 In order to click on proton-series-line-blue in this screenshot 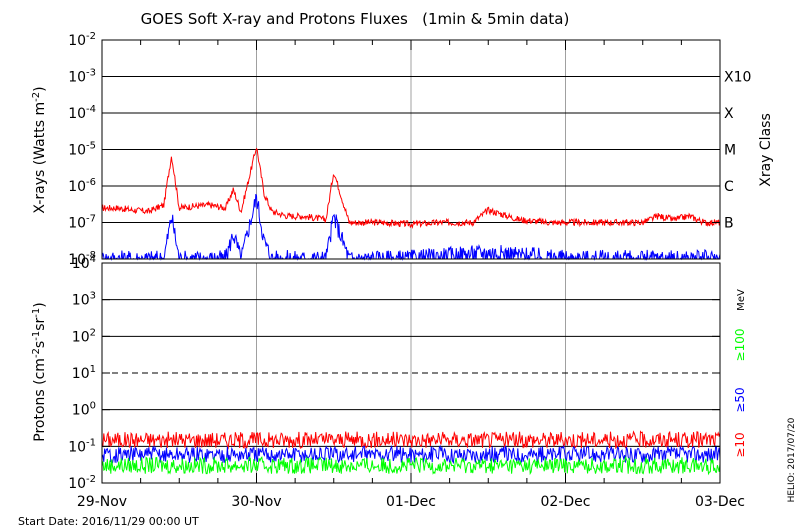, I will do `click(411, 454)`.